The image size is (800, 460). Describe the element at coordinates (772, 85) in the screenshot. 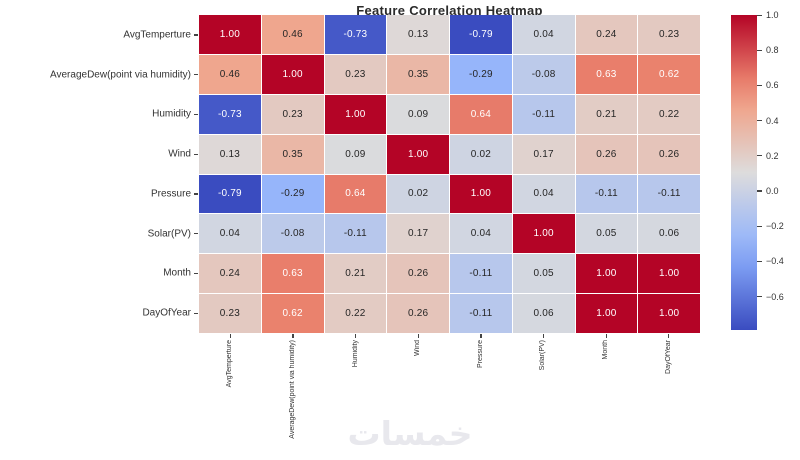

I see `colorbar-tick-label: 0.6` at that location.